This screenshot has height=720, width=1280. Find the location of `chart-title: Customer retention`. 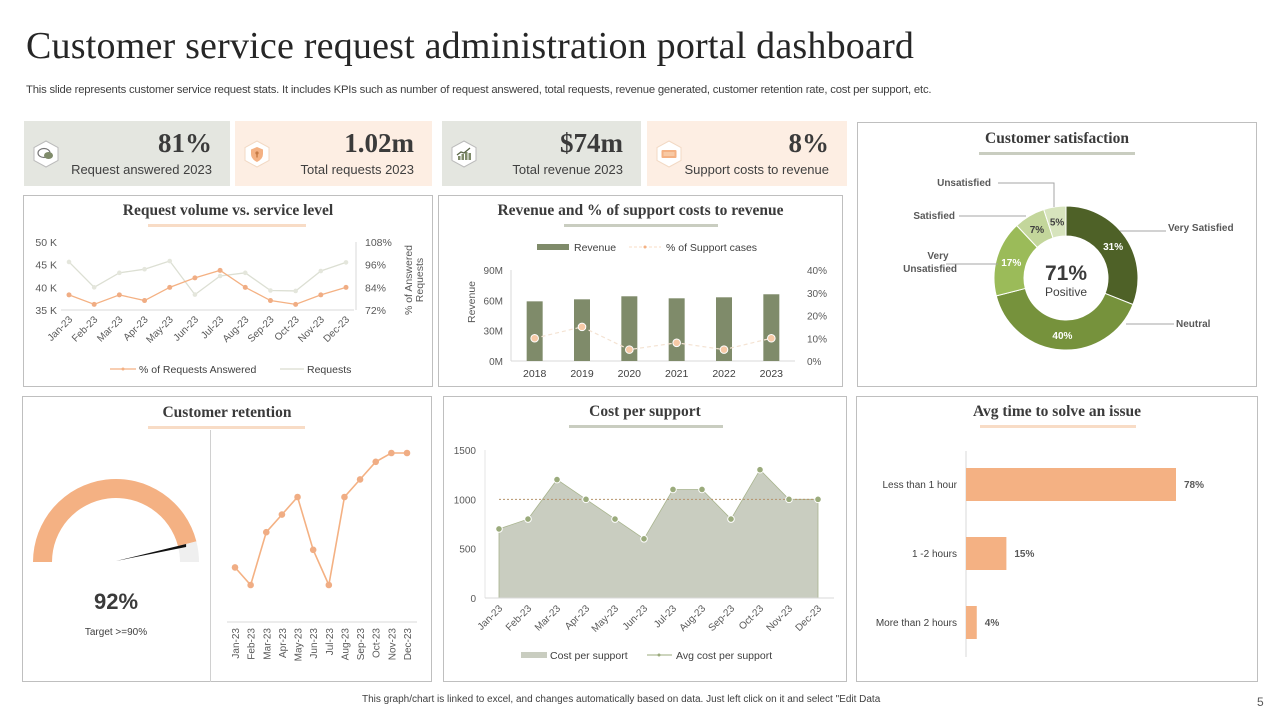

chart-title: Customer retention is located at coordinates (227, 412).